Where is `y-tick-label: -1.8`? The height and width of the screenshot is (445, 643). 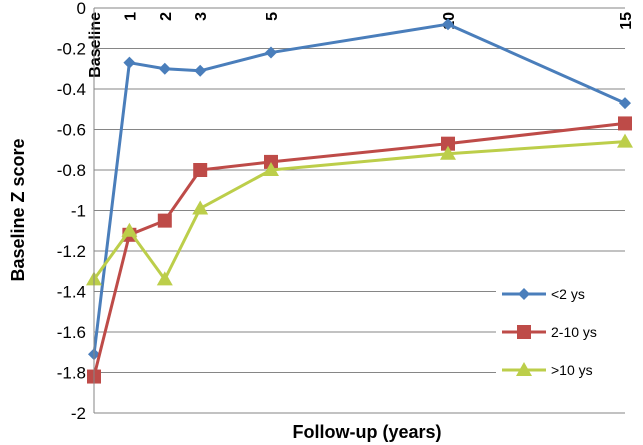
y-tick-label: -1.8 is located at coordinates (71, 373).